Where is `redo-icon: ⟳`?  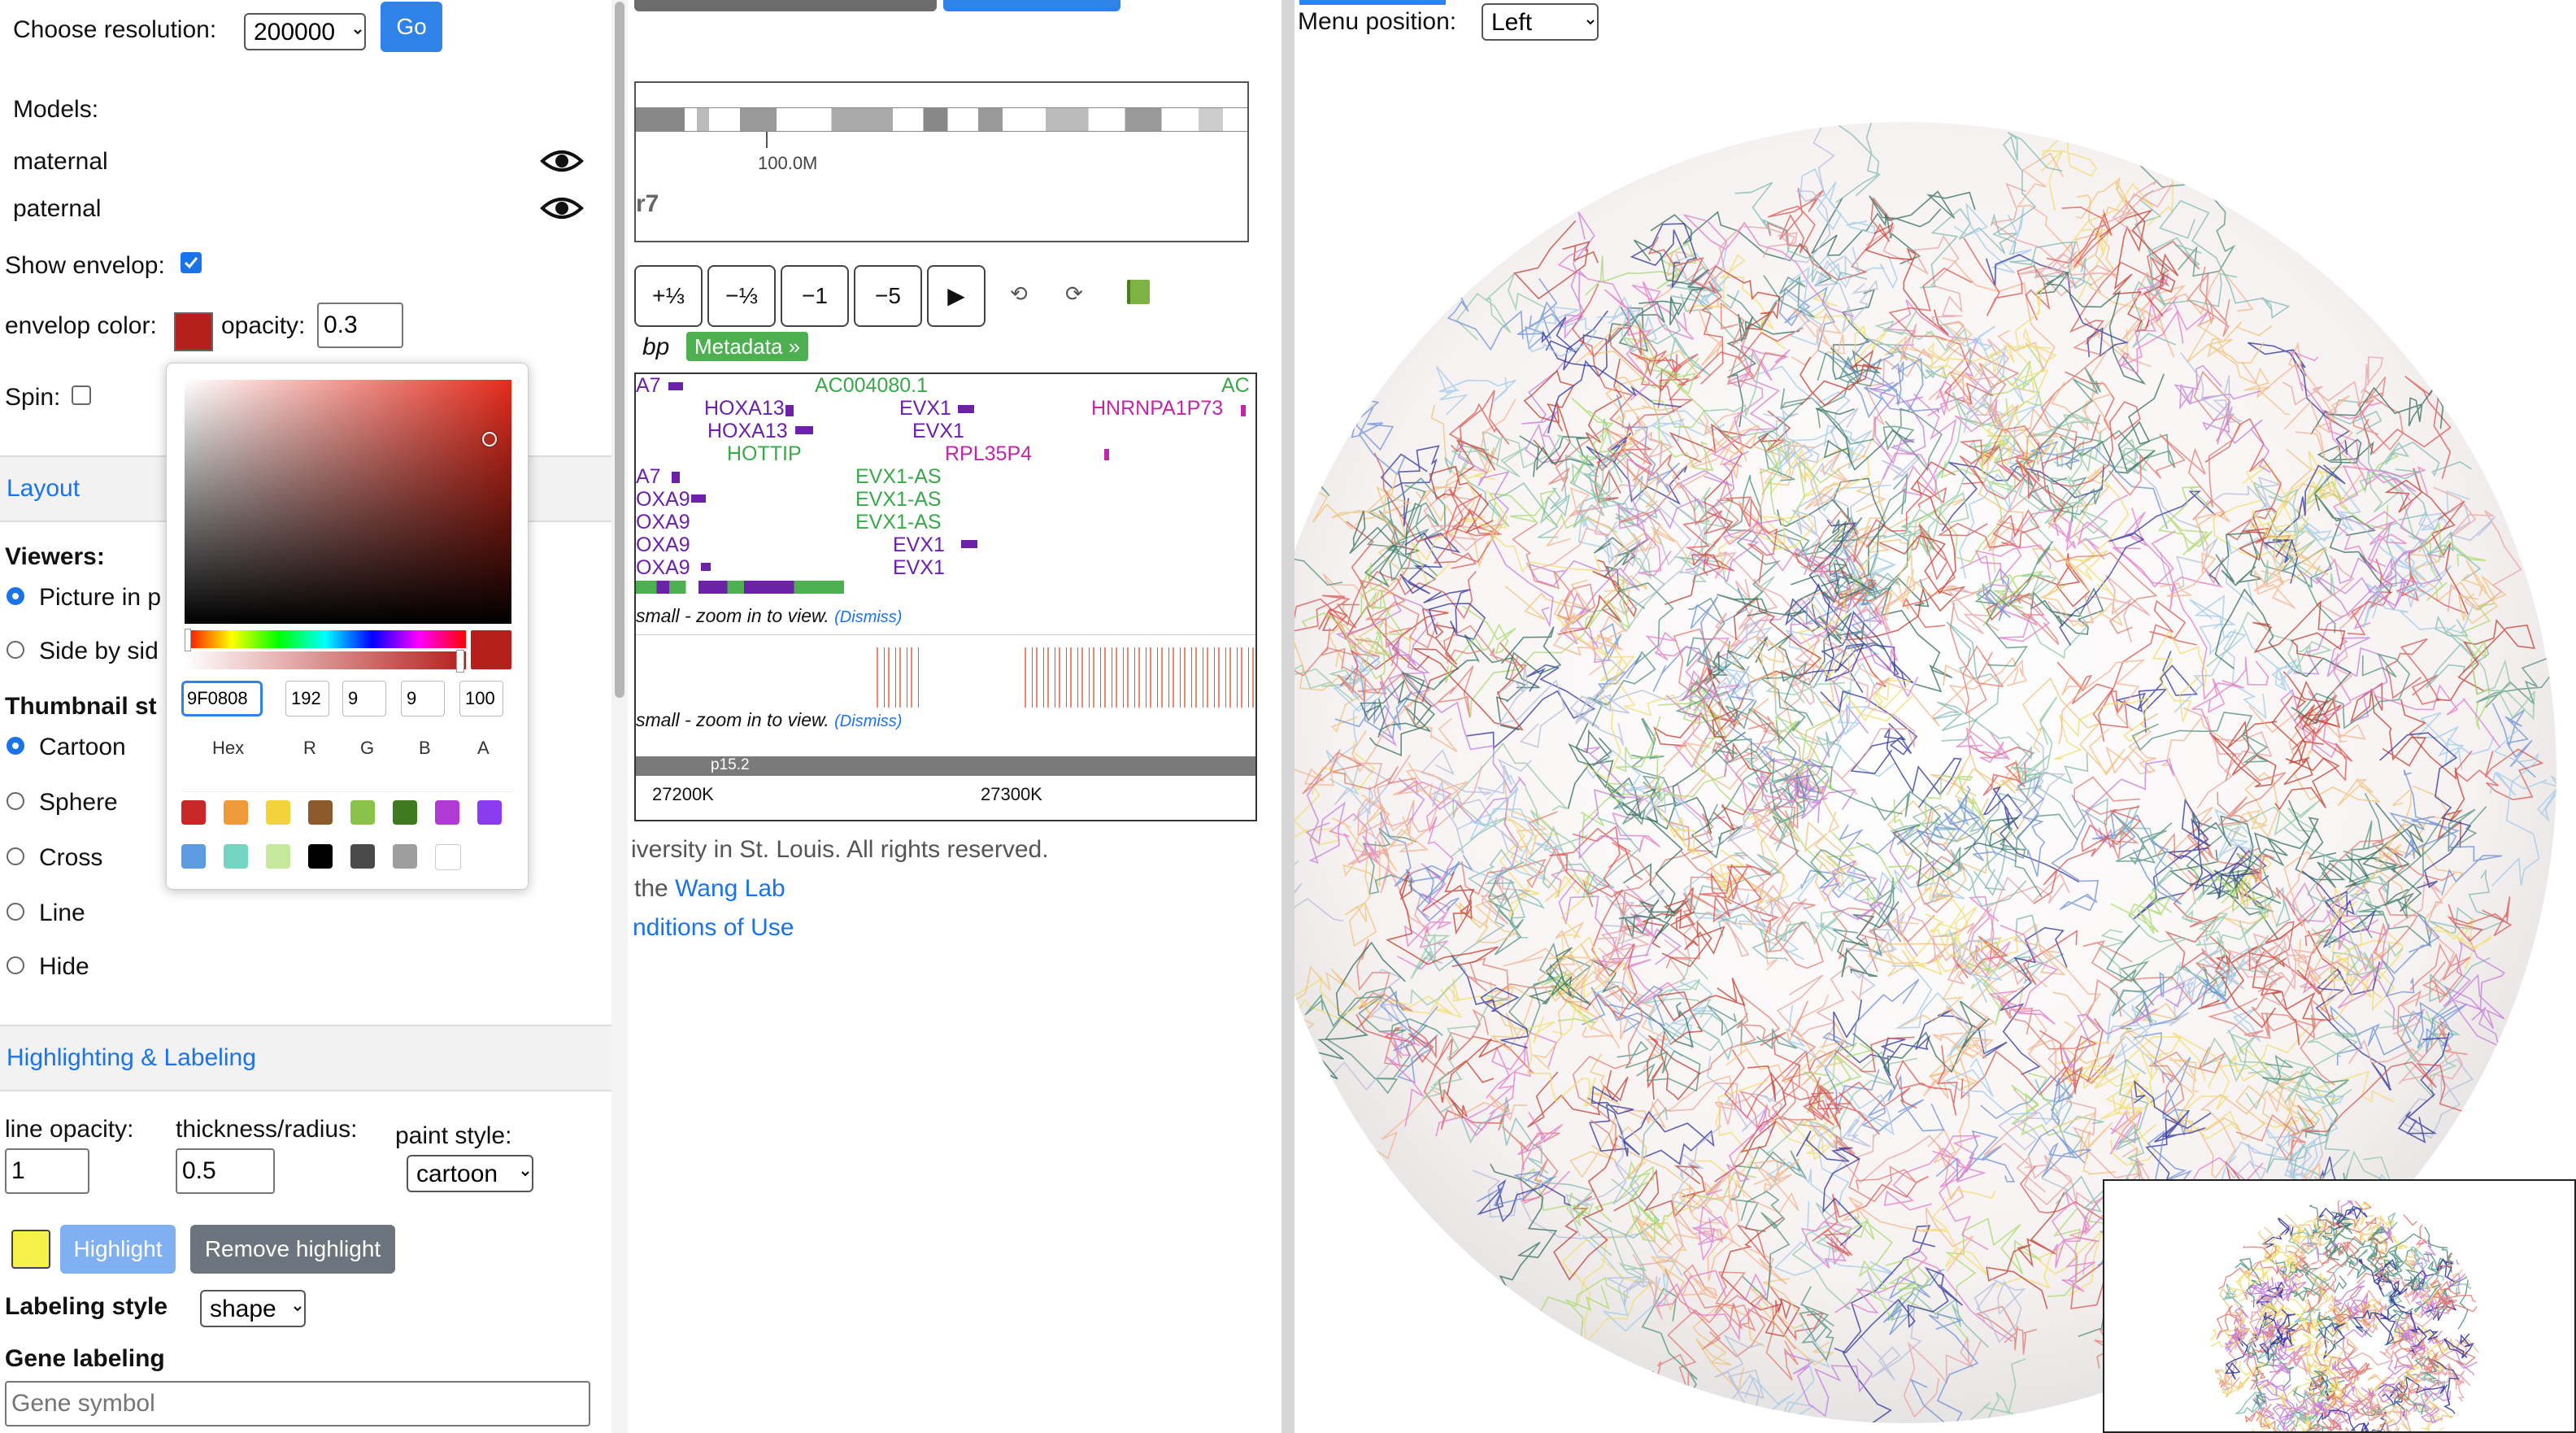 redo-icon: ⟳ is located at coordinates (1074, 293).